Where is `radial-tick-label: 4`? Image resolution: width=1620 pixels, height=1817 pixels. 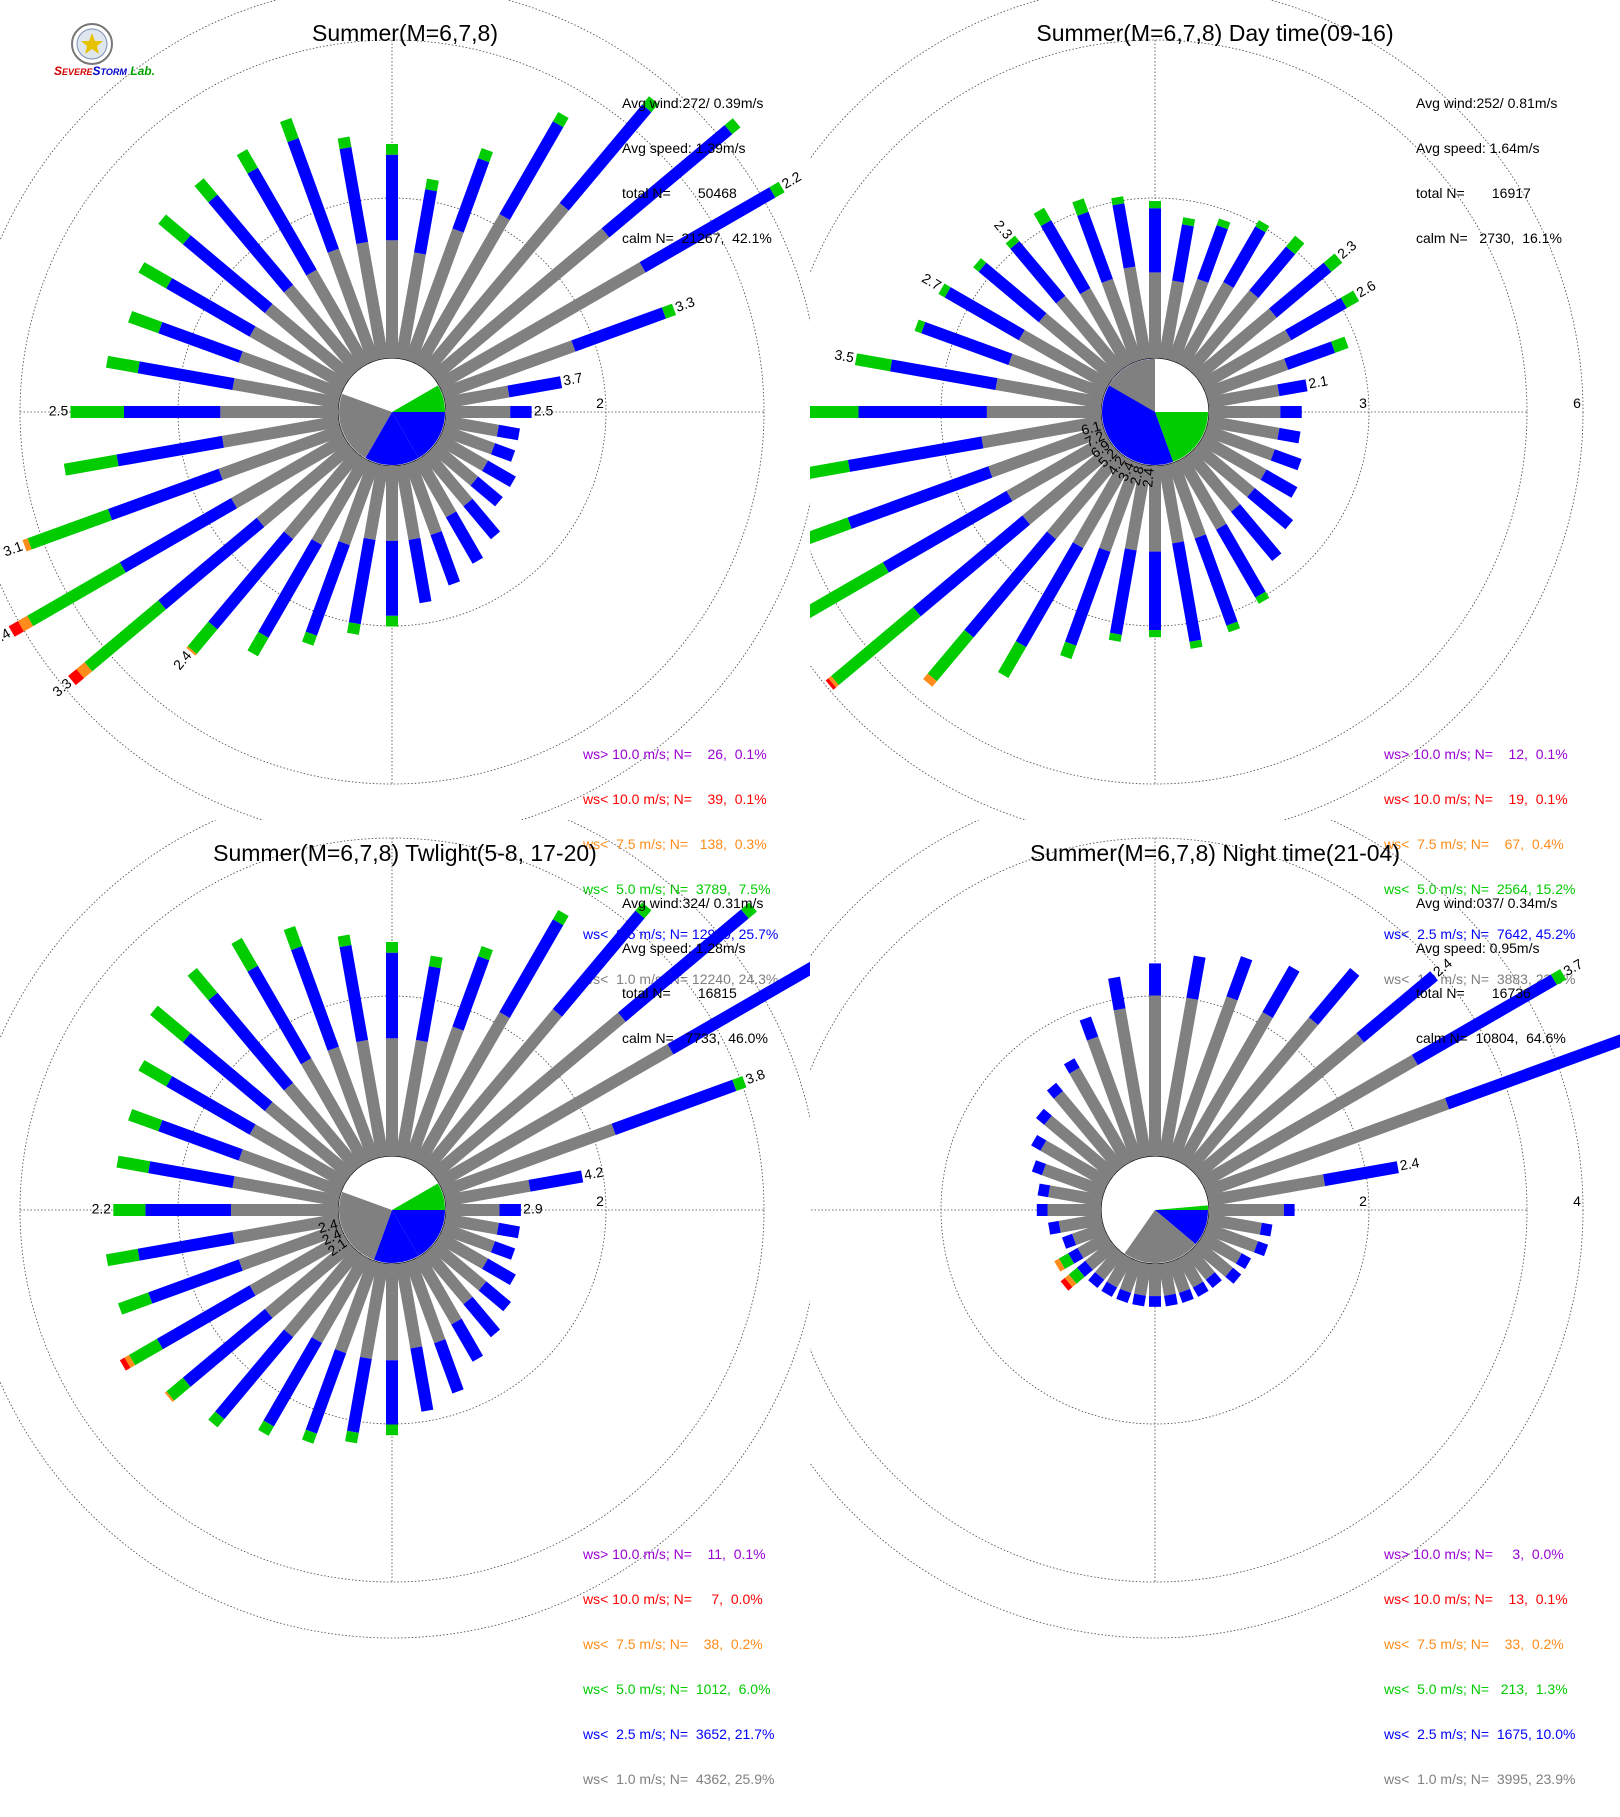 radial-tick-label: 4 is located at coordinates (1577, 1201).